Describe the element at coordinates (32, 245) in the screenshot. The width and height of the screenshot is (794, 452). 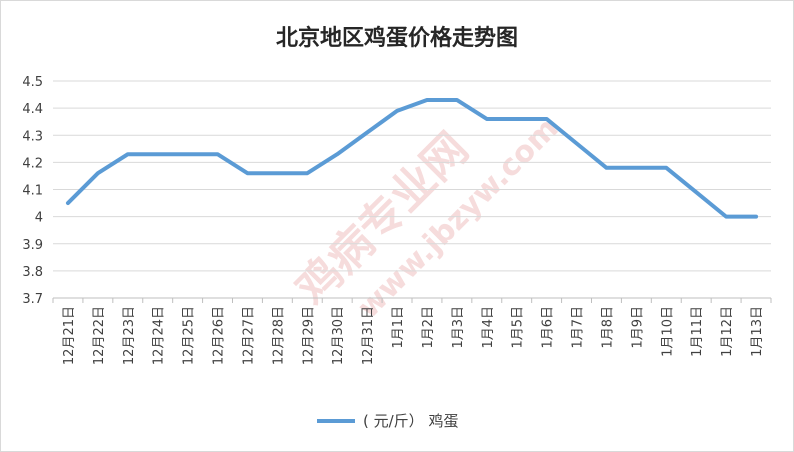
I see `y-tick-label: 3.9` at that location.